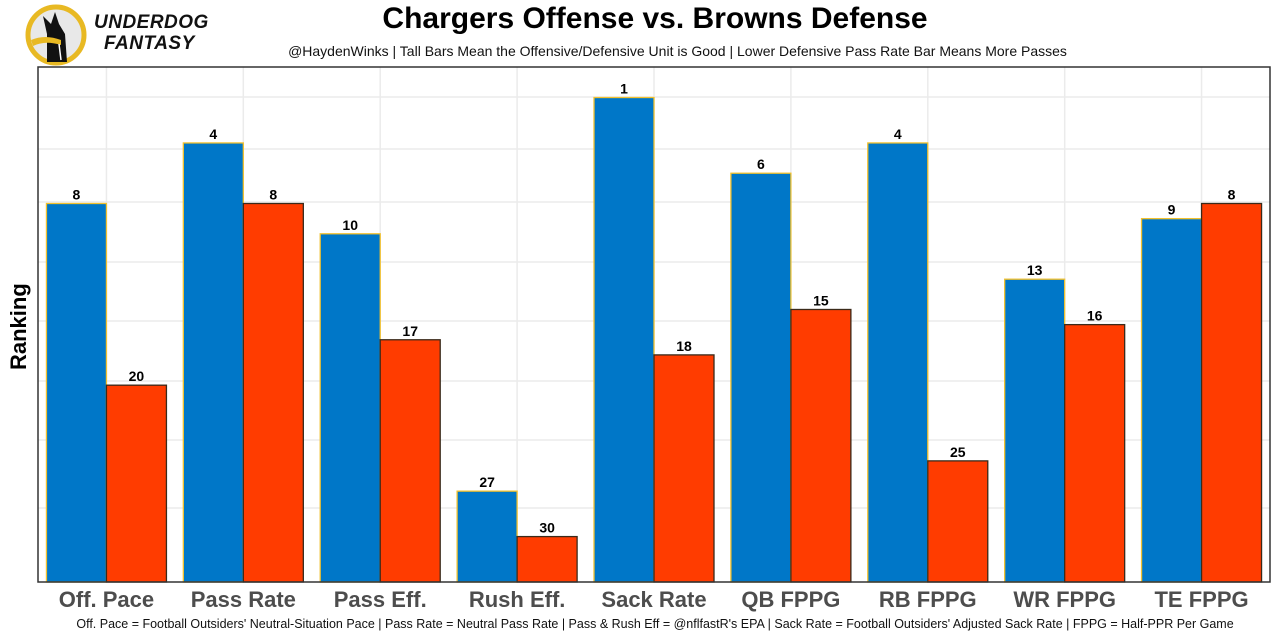  I want to click on chart-title: Chargers Offense vs. Browns Defense, so click(655, 18).